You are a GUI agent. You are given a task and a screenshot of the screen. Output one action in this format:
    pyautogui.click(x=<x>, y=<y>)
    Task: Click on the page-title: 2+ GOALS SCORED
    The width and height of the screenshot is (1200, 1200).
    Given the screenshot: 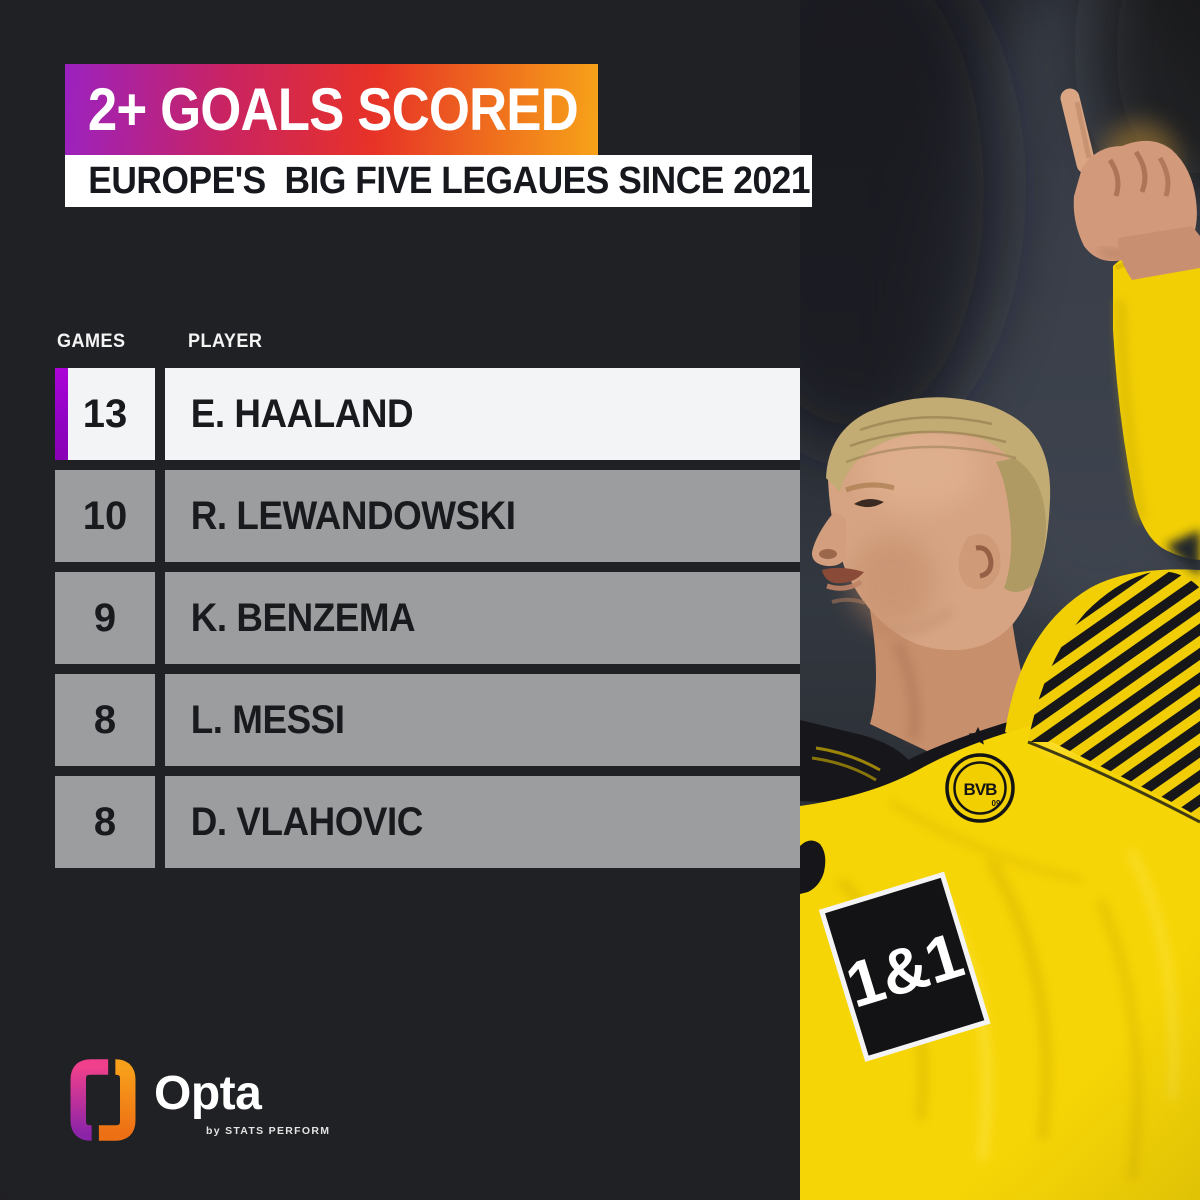 What is the action you would take?
    pyautogui.click(x=333, y=109)
    